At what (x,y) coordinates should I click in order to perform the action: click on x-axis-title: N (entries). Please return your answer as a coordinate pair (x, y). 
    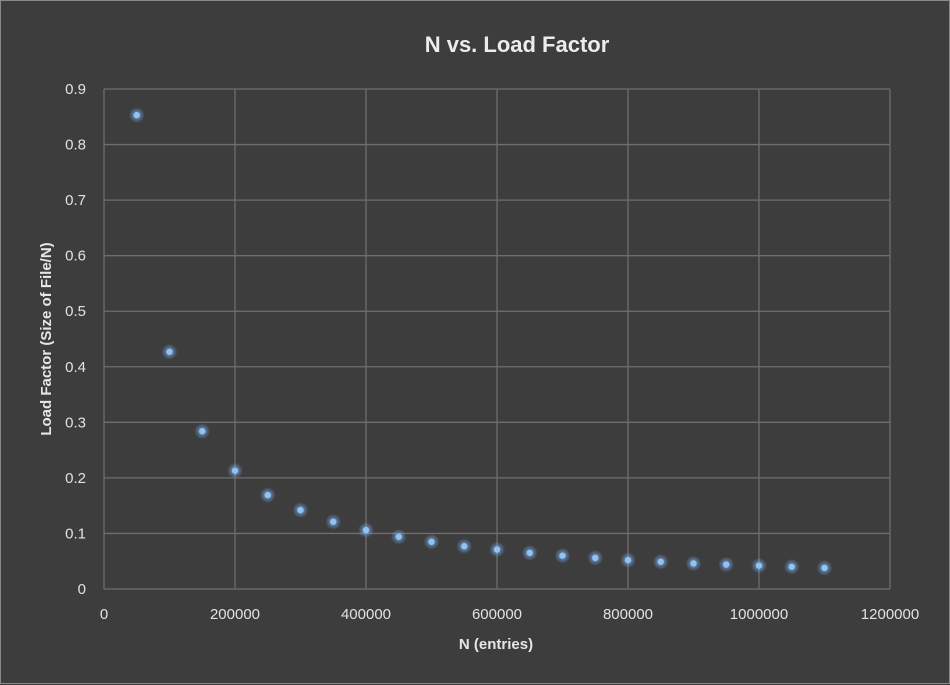
    Looking at the image, I should click on (496, 644).